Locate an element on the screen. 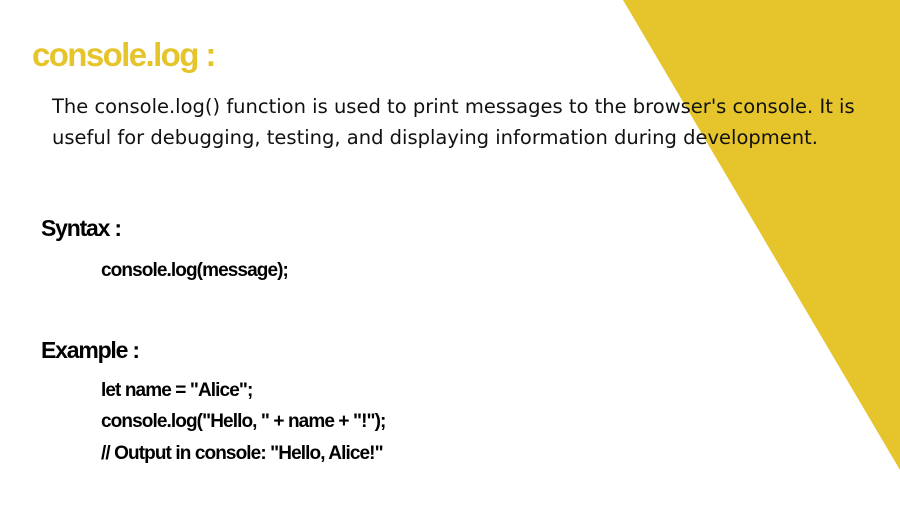 The image size is (900, 515). syntax-code: console.log(message); is located at coordinates (195, 270).